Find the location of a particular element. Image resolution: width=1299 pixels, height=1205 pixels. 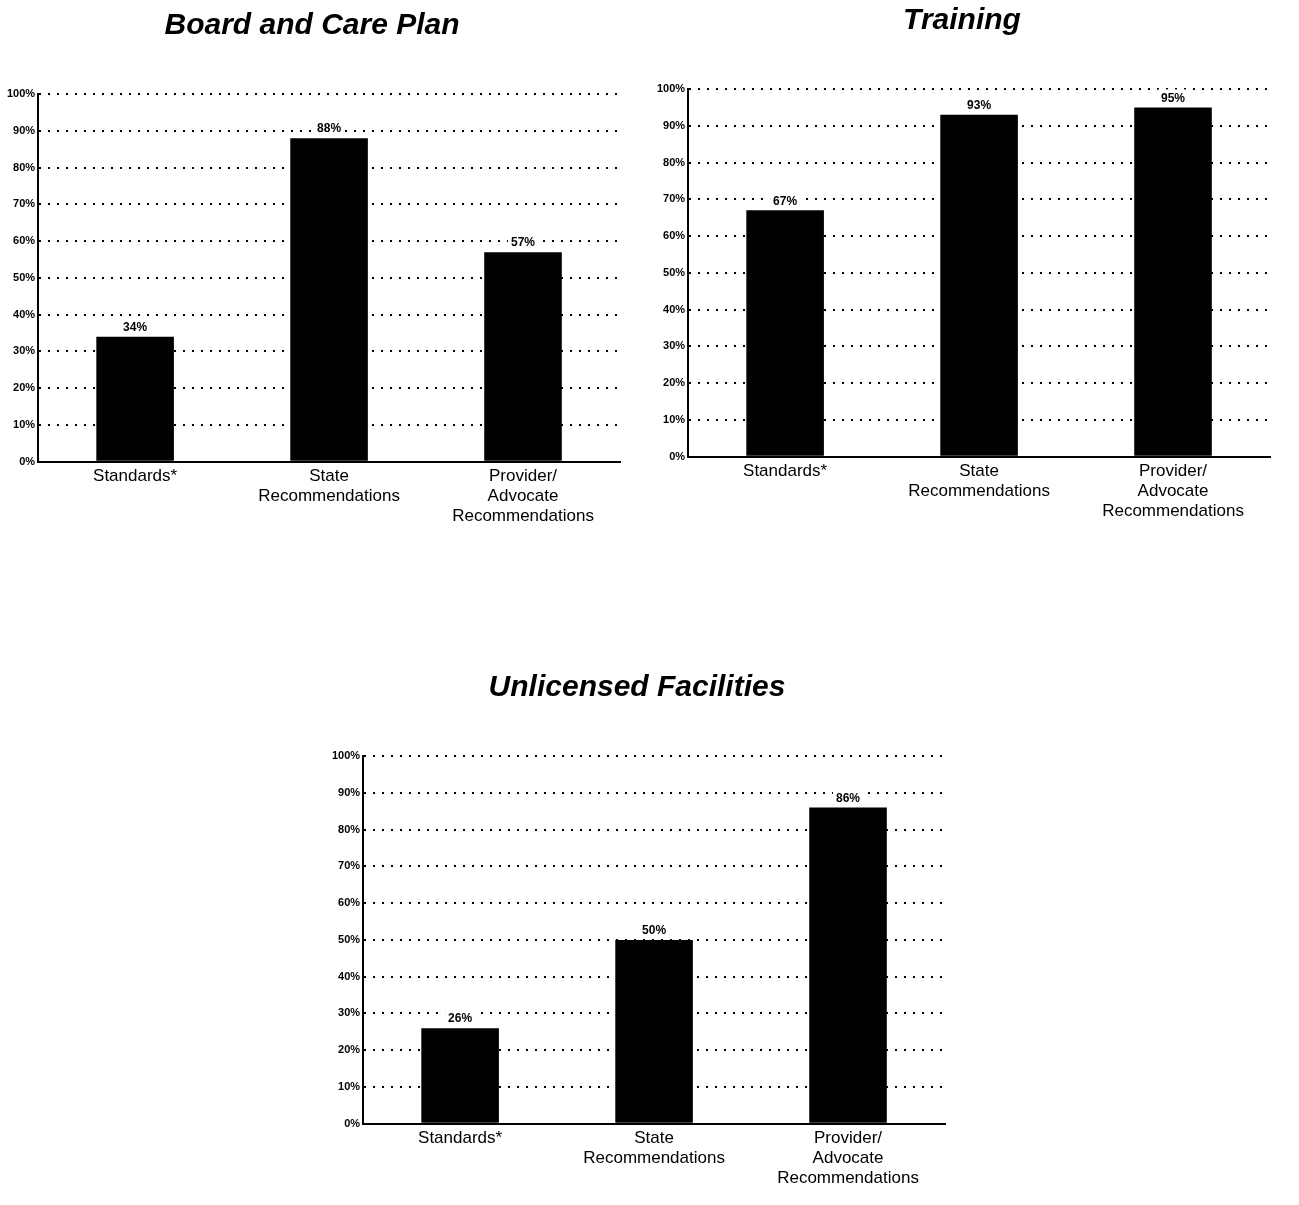

data-label: 34% is located at coordinates (135, 327).